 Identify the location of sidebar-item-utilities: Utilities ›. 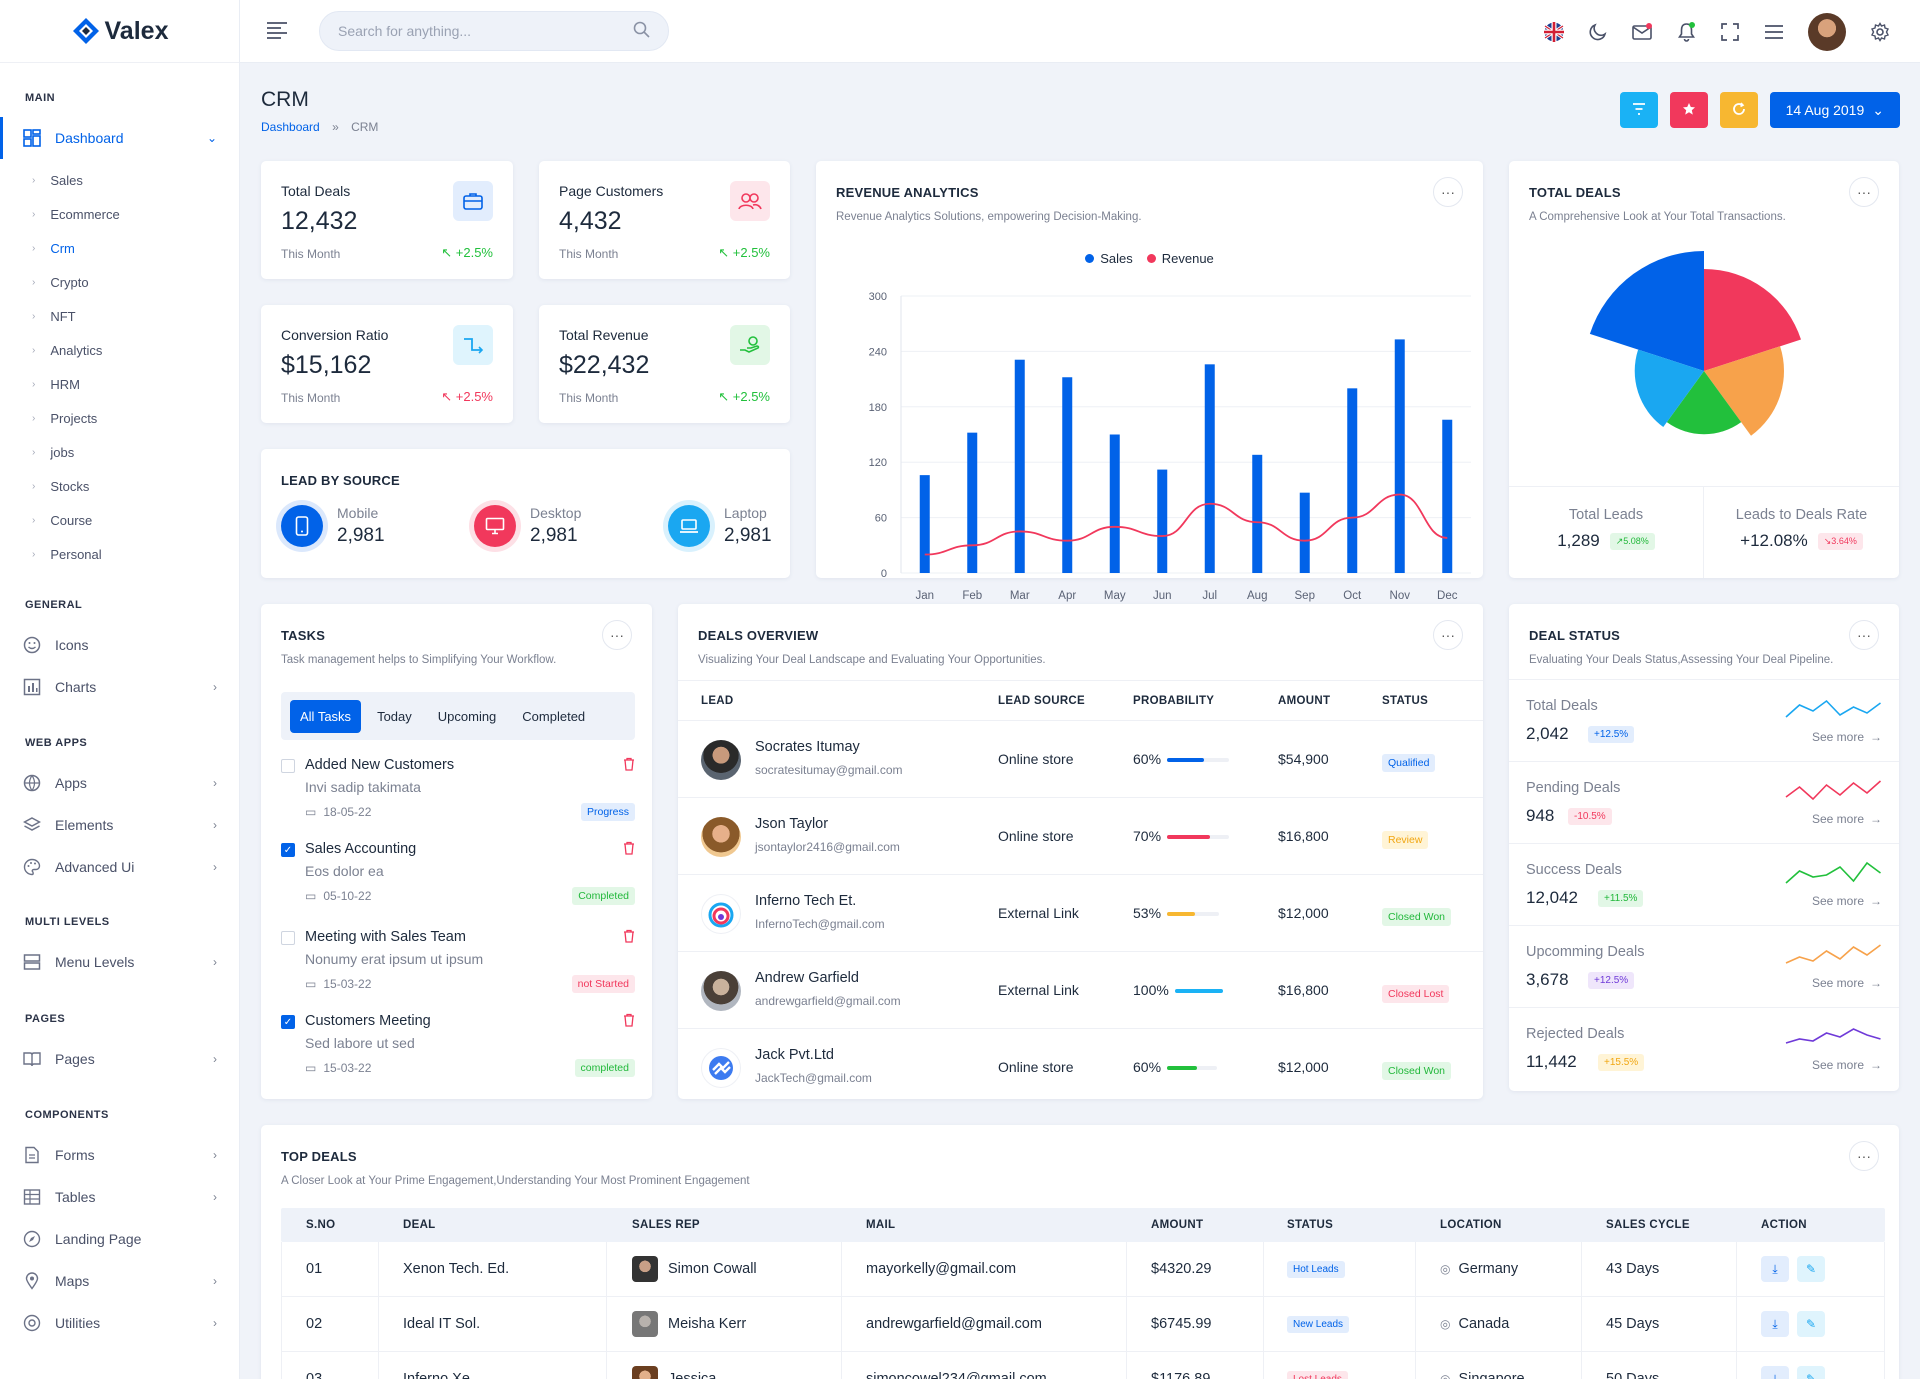
(119, 1323).